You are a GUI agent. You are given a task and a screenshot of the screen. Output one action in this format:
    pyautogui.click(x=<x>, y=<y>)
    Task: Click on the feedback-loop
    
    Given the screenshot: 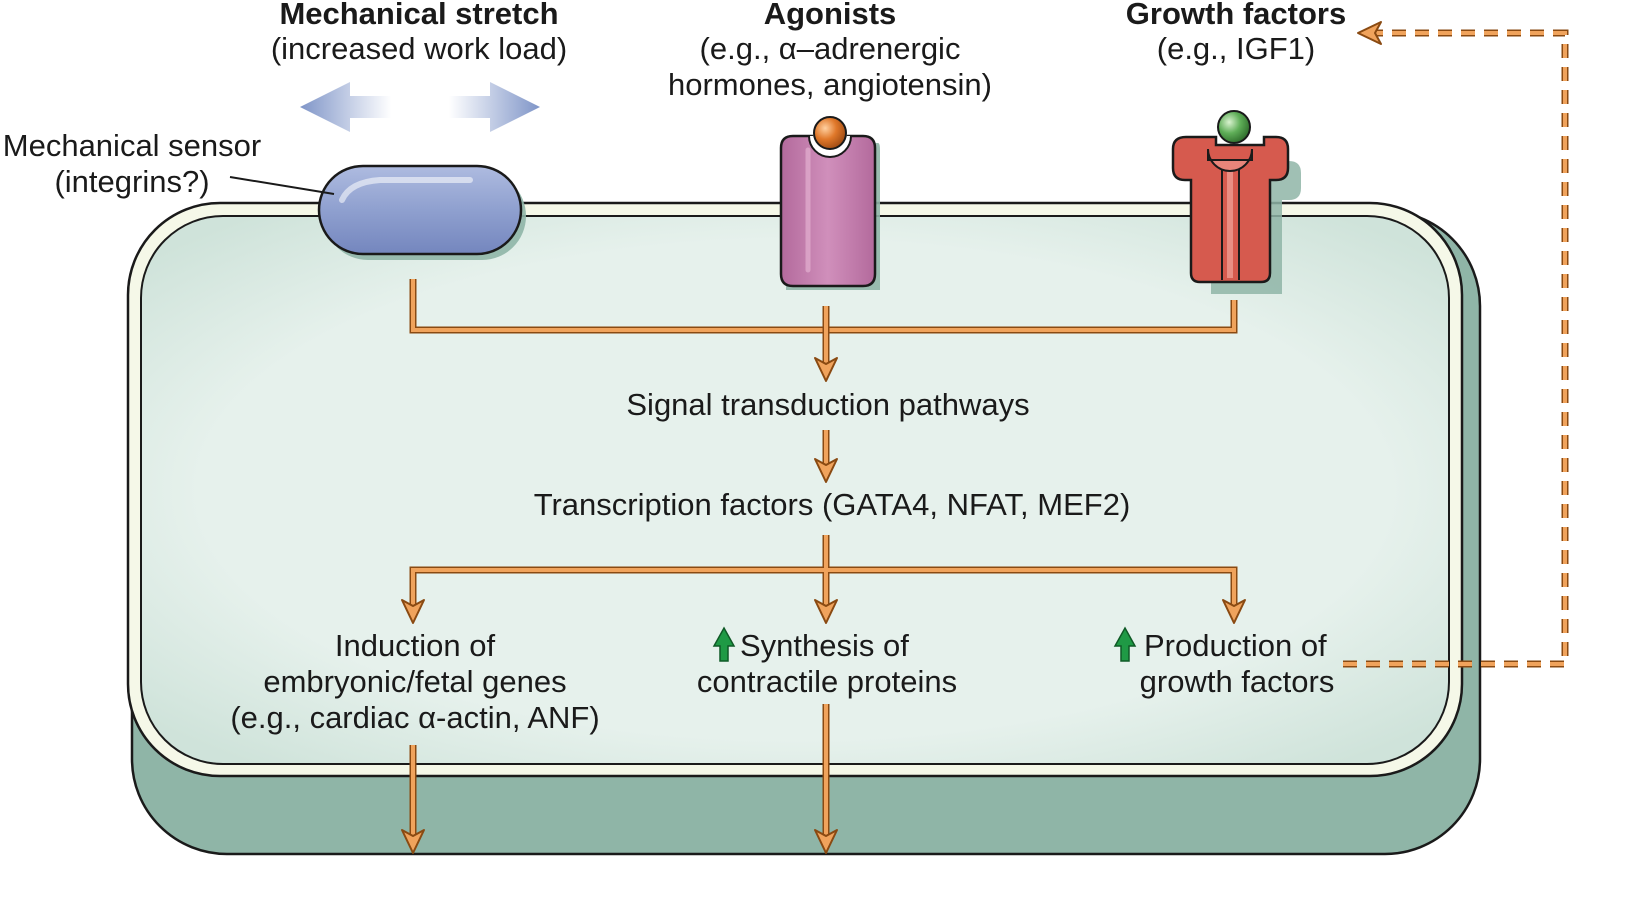 What is the action you would take?
    pyautogui.click(x=1456, y=344)
    